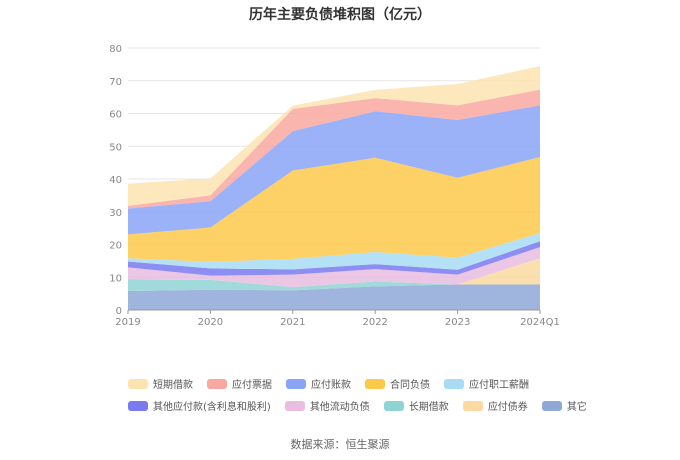 The height and width of the screenshot is (460, 680). I want to click on legend-item: 应付债券, so click(495, 405).